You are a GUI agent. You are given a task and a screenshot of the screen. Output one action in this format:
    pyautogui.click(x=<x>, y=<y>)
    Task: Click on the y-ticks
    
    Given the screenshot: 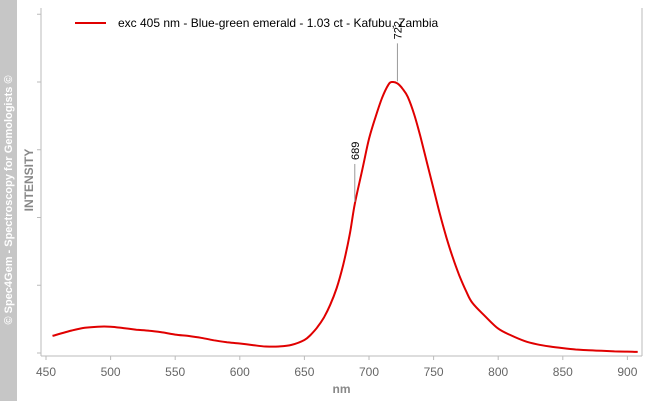 What is the action you would take?
    pyautogui.click(x=39, y=183)
    